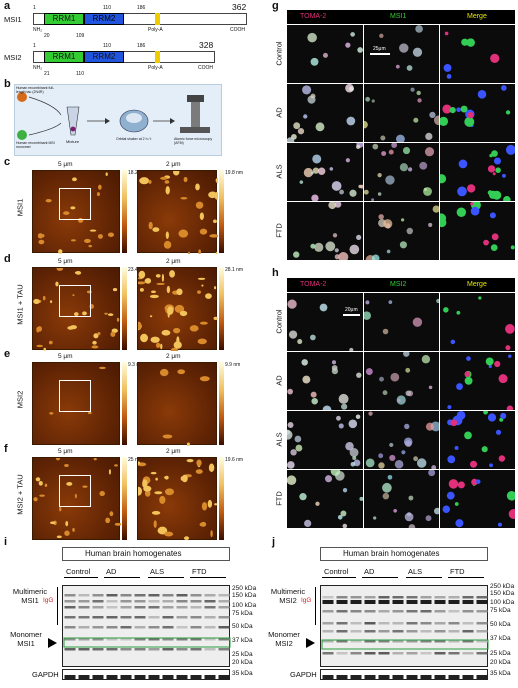  What do you see at coordinates (6, 449) in the screenshot?
I see `panel-label-f: f` at bounding box center [6, 449].